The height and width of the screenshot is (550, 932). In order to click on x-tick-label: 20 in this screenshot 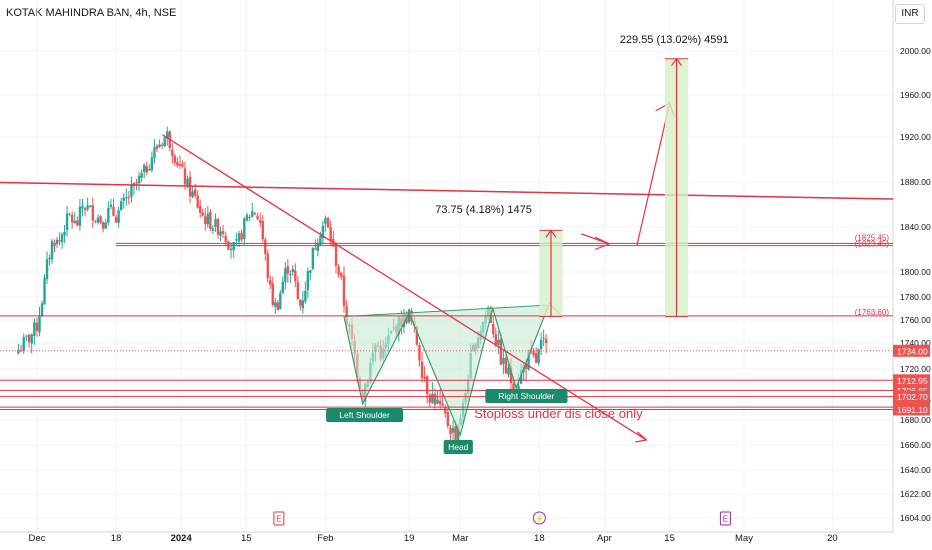, I will do `click(832, 538)`.